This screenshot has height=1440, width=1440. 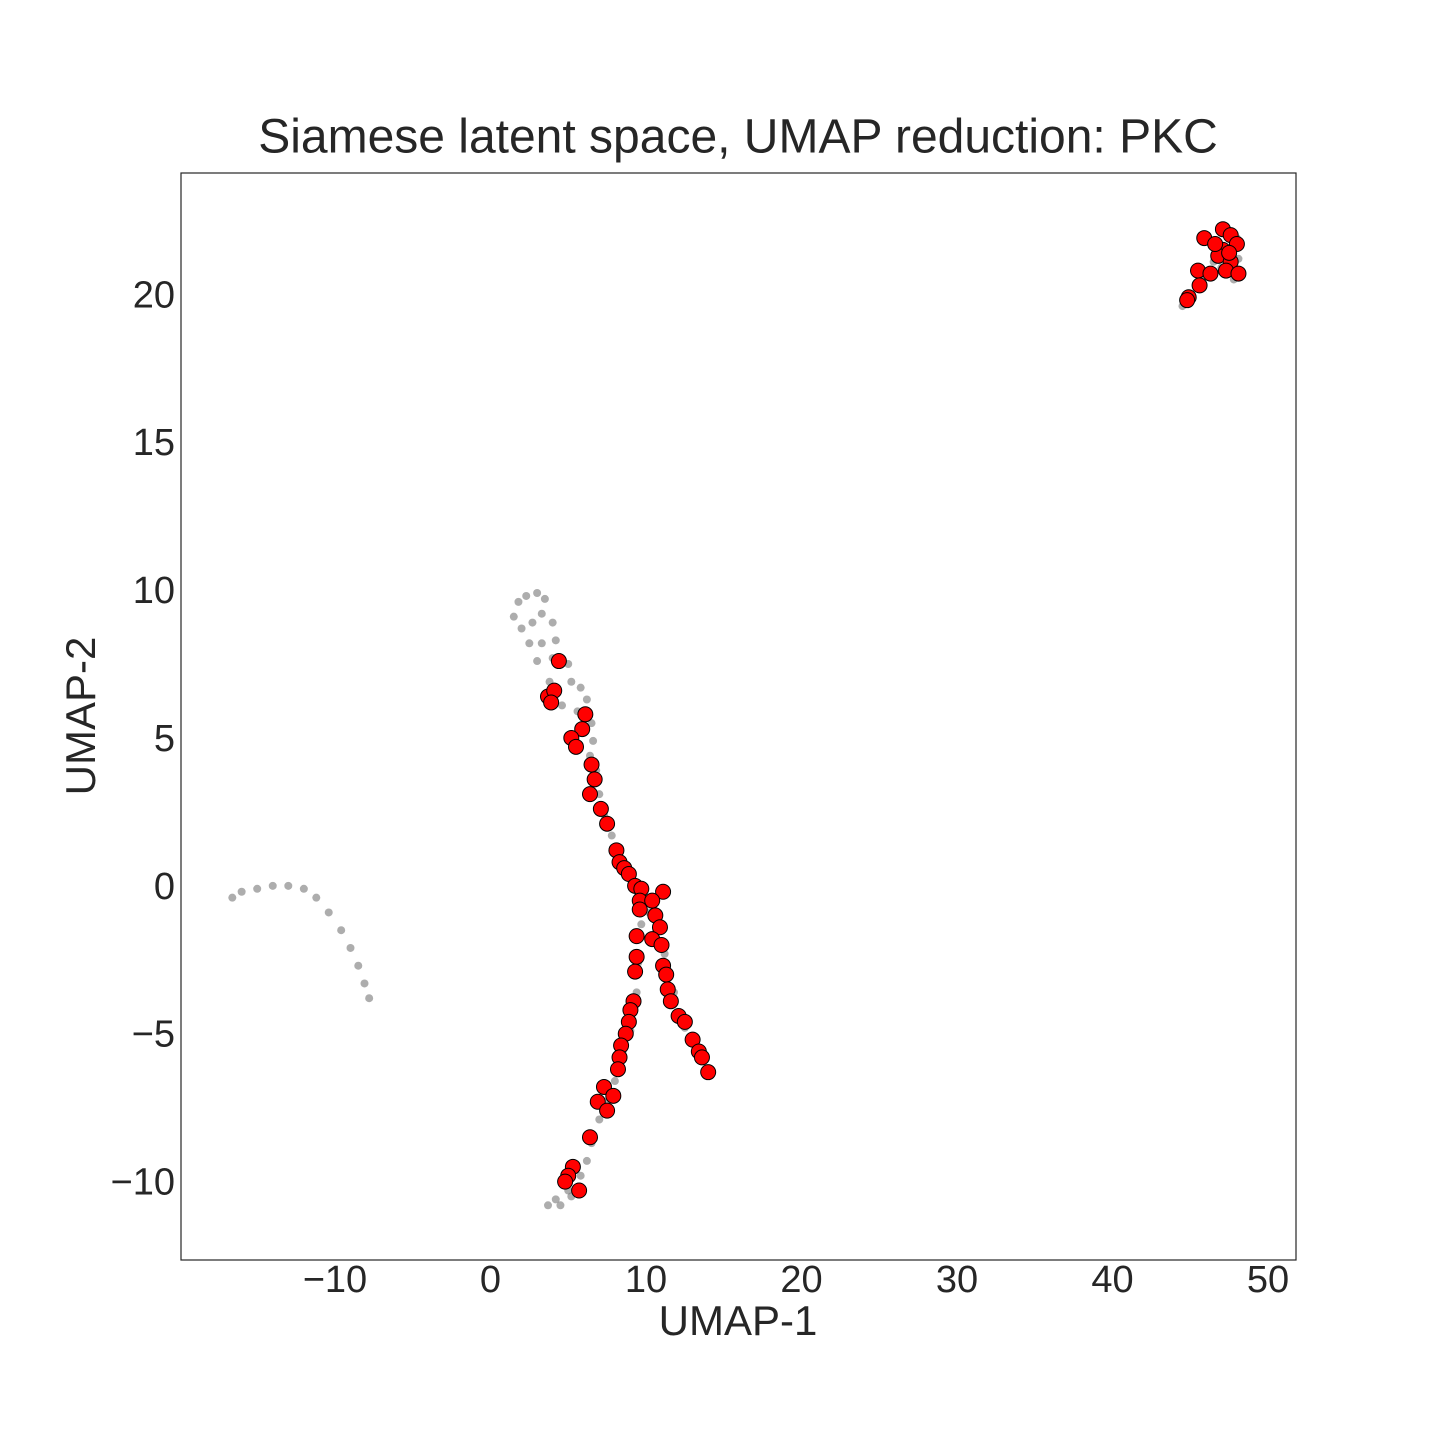 What do you see at coordinates (1112, 1280) in the screenshot?
I see `x-tick-label: 40` at bounding box center [1112, 1280].